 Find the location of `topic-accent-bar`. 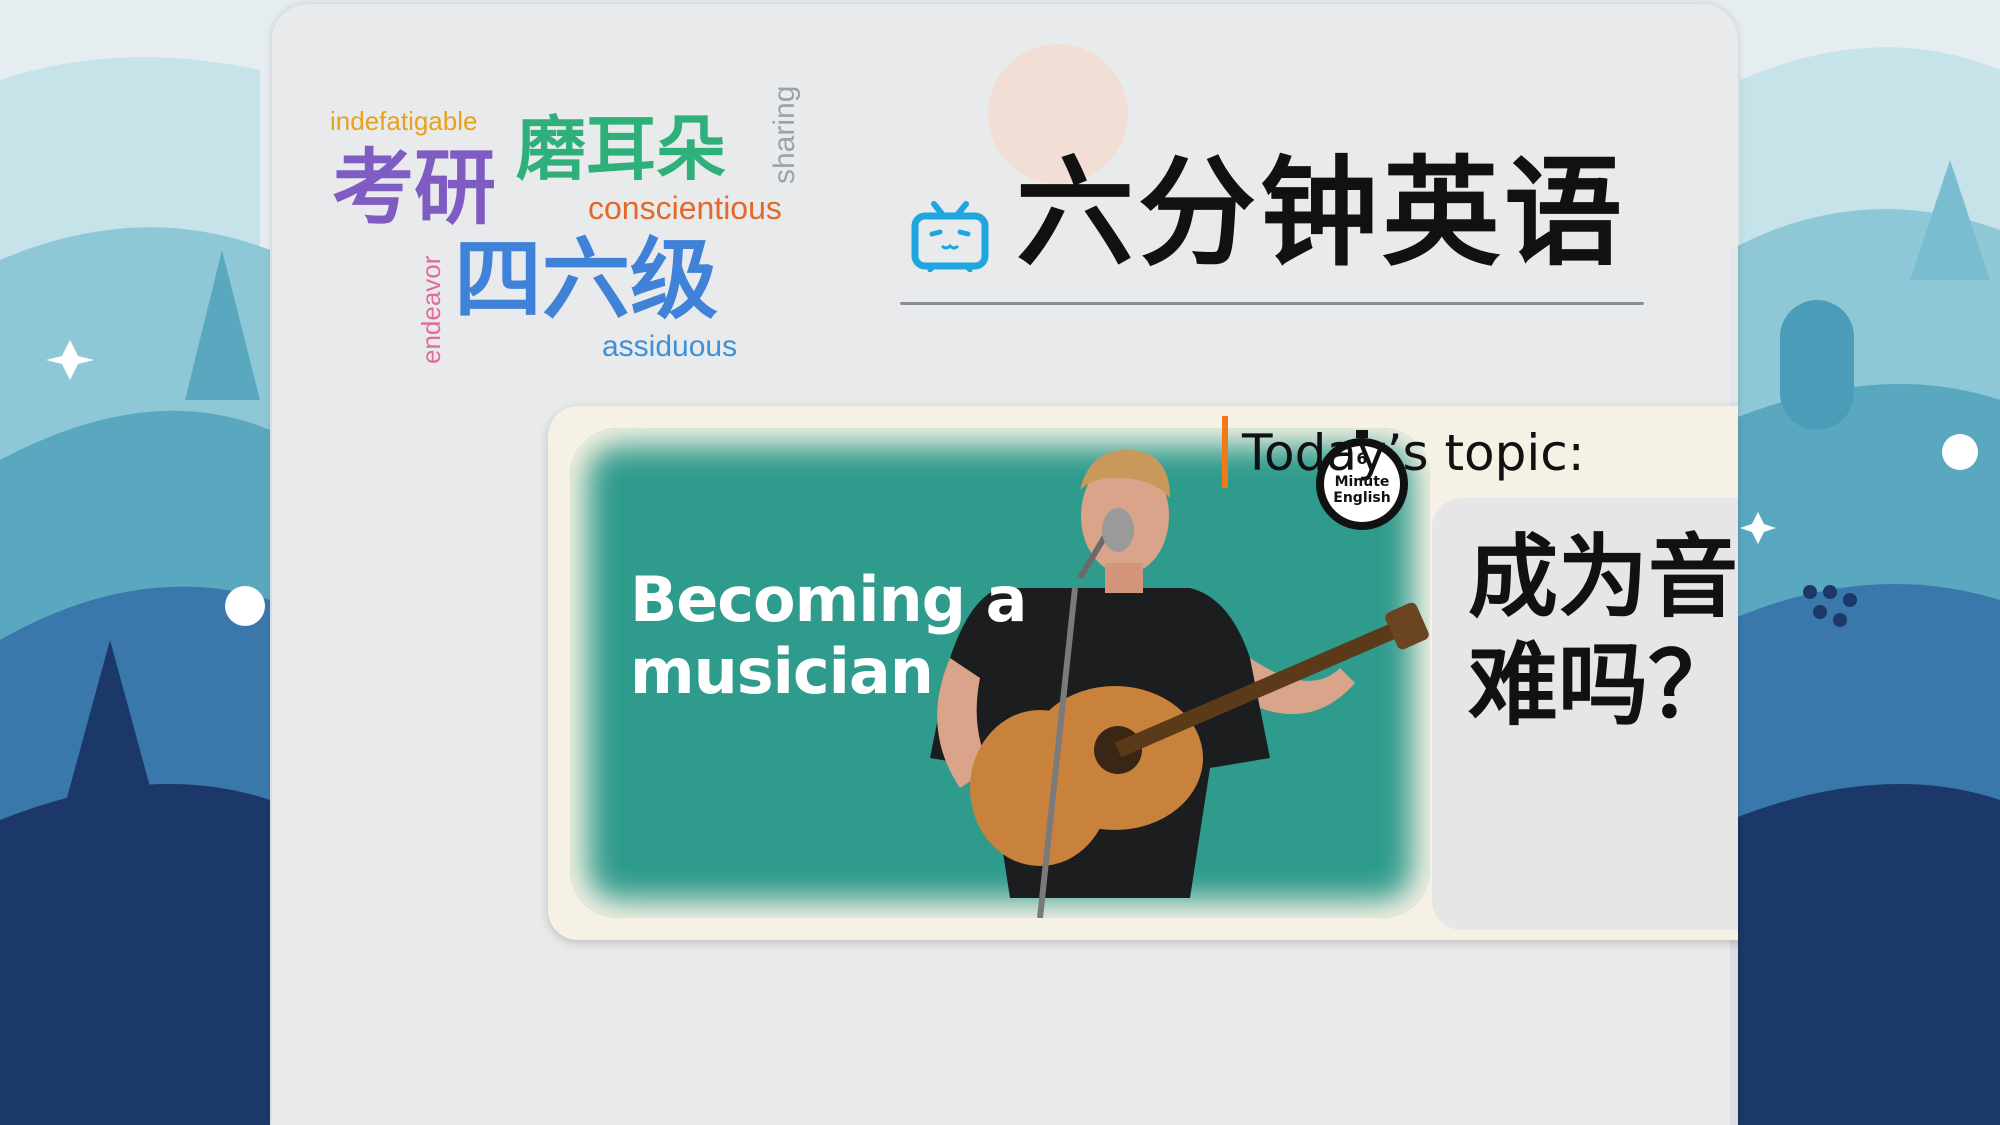

topic-accent-bar is located at coordinates (1225, 452).